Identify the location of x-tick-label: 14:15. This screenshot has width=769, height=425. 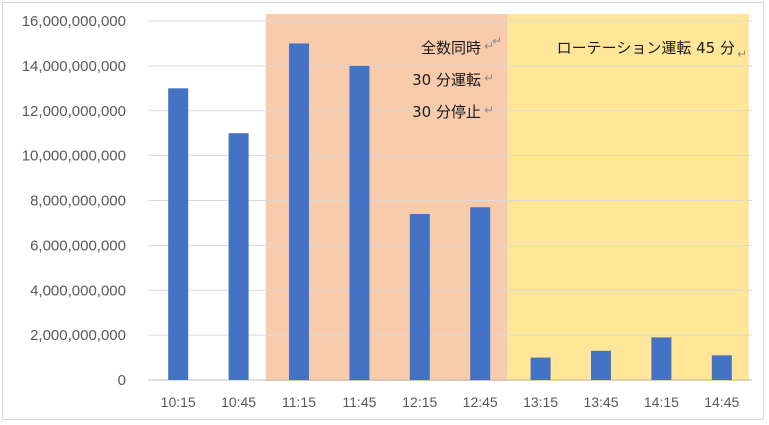
(661, 402).